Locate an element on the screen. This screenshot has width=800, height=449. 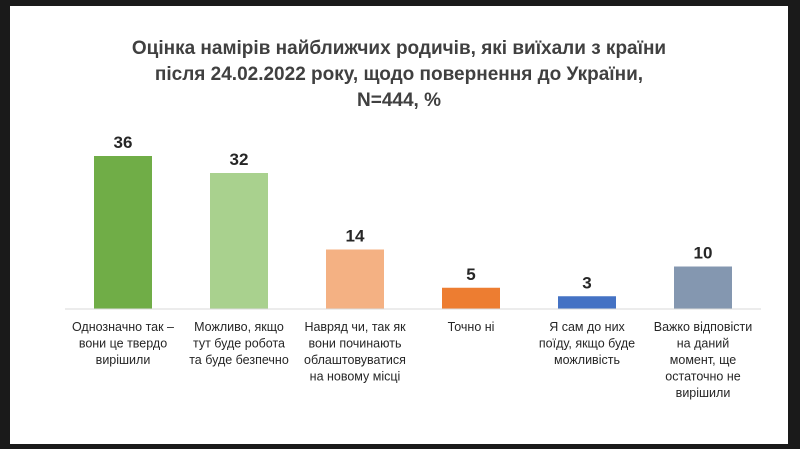
category-label-3-line-3: облаштовуватися is located at coordinates (355, 360).